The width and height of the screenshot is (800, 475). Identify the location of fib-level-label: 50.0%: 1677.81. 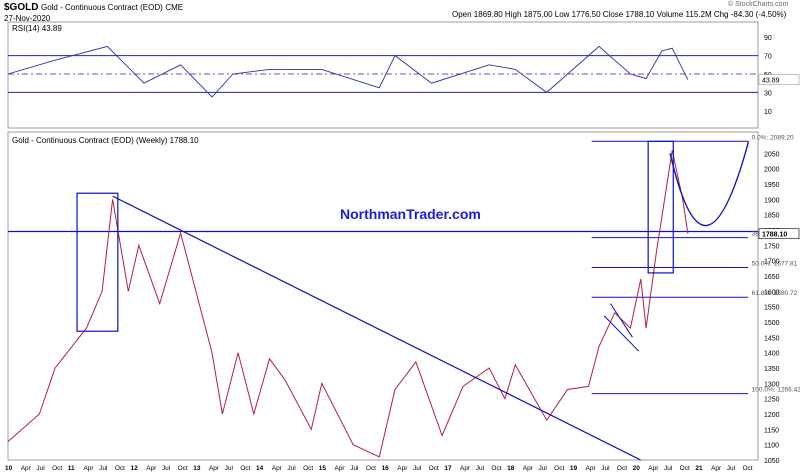
(775, 263).